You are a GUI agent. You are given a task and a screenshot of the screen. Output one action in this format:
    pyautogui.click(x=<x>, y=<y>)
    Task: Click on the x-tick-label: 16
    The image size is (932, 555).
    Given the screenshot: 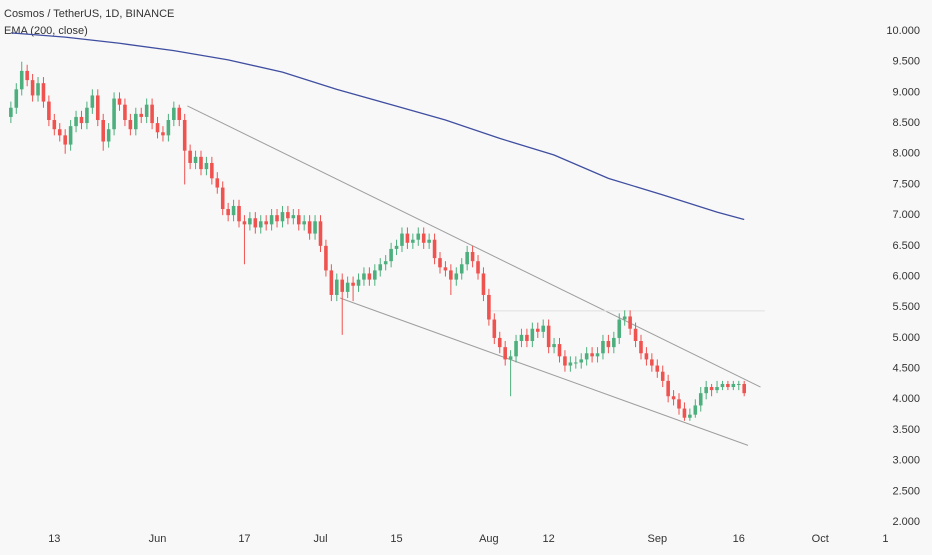 What is the action you would take?
    pyautogui.click(x=739, y=539)
    